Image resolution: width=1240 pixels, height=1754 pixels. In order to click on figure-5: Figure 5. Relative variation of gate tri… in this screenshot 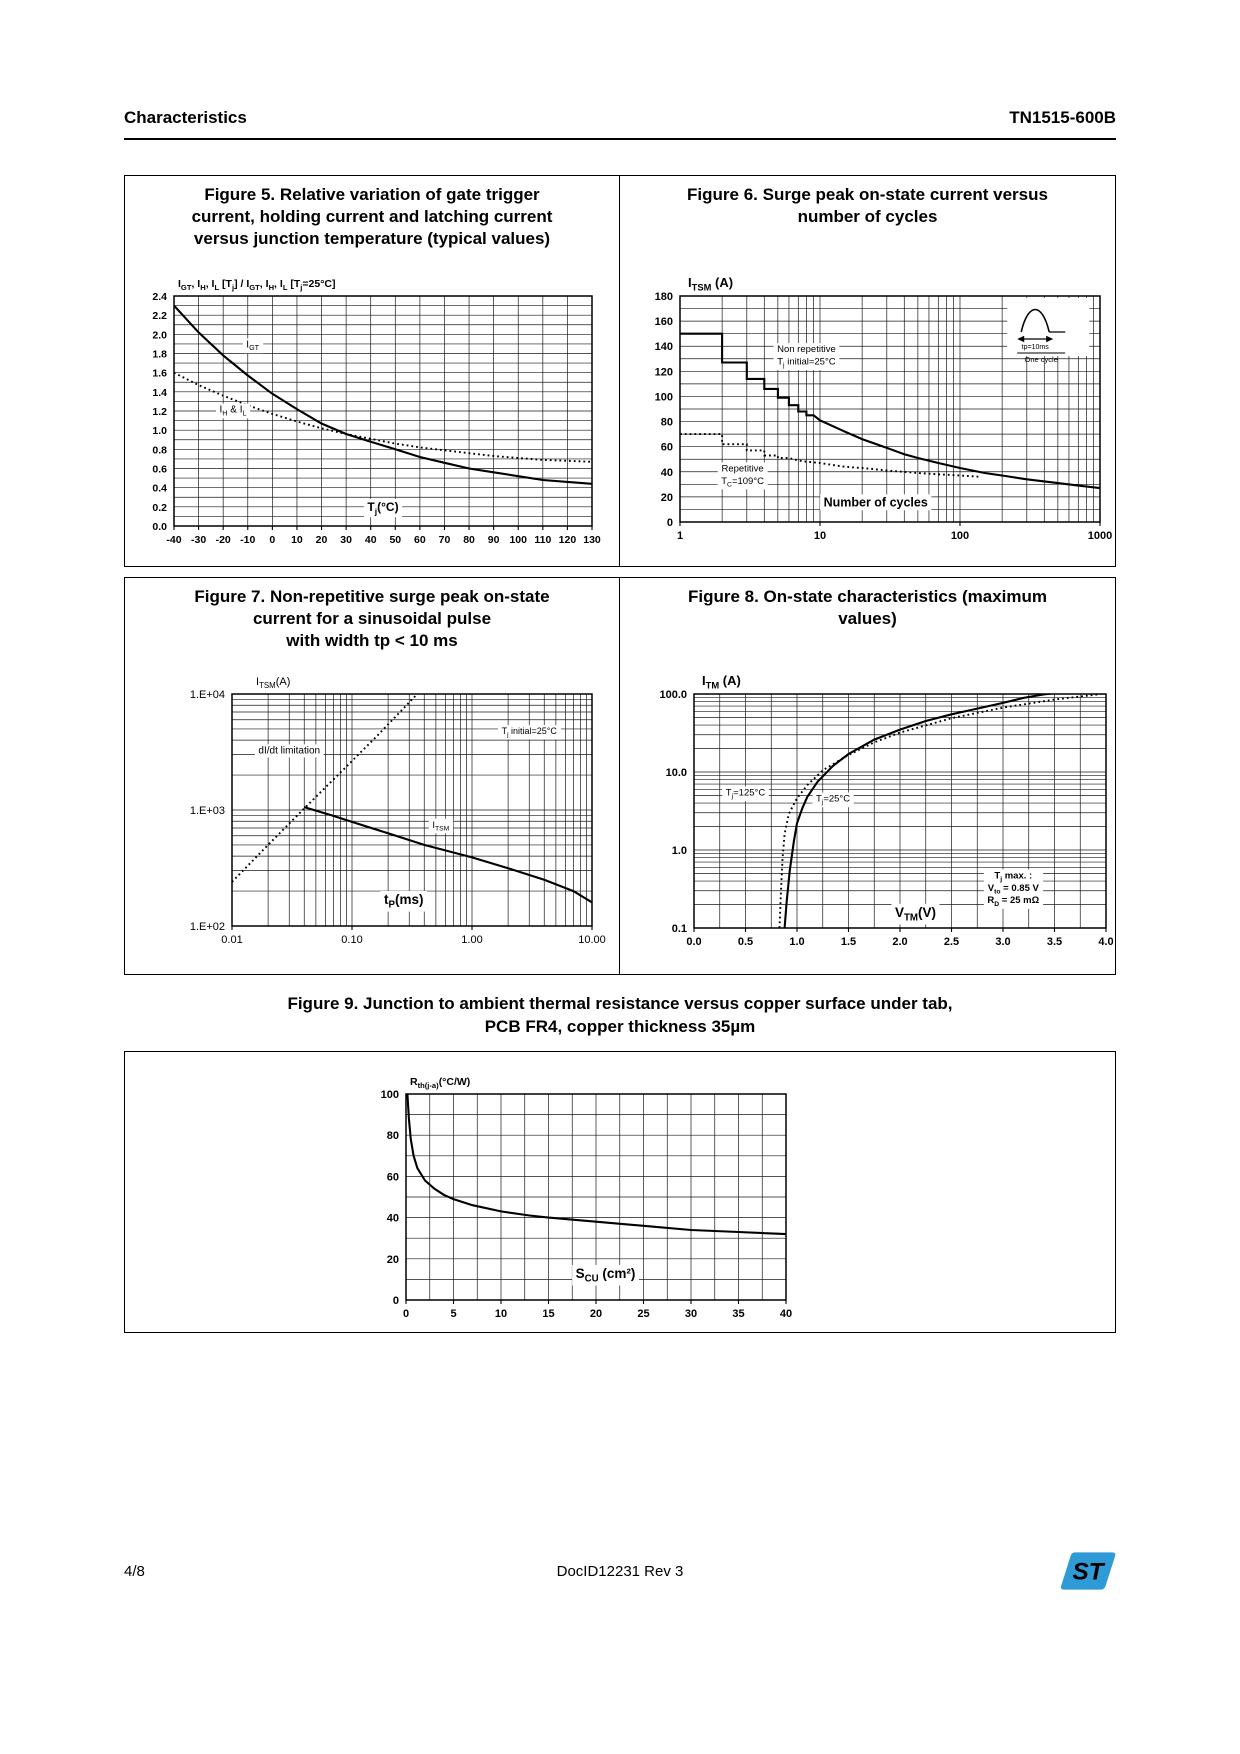, I will do `click(372, 371)`.